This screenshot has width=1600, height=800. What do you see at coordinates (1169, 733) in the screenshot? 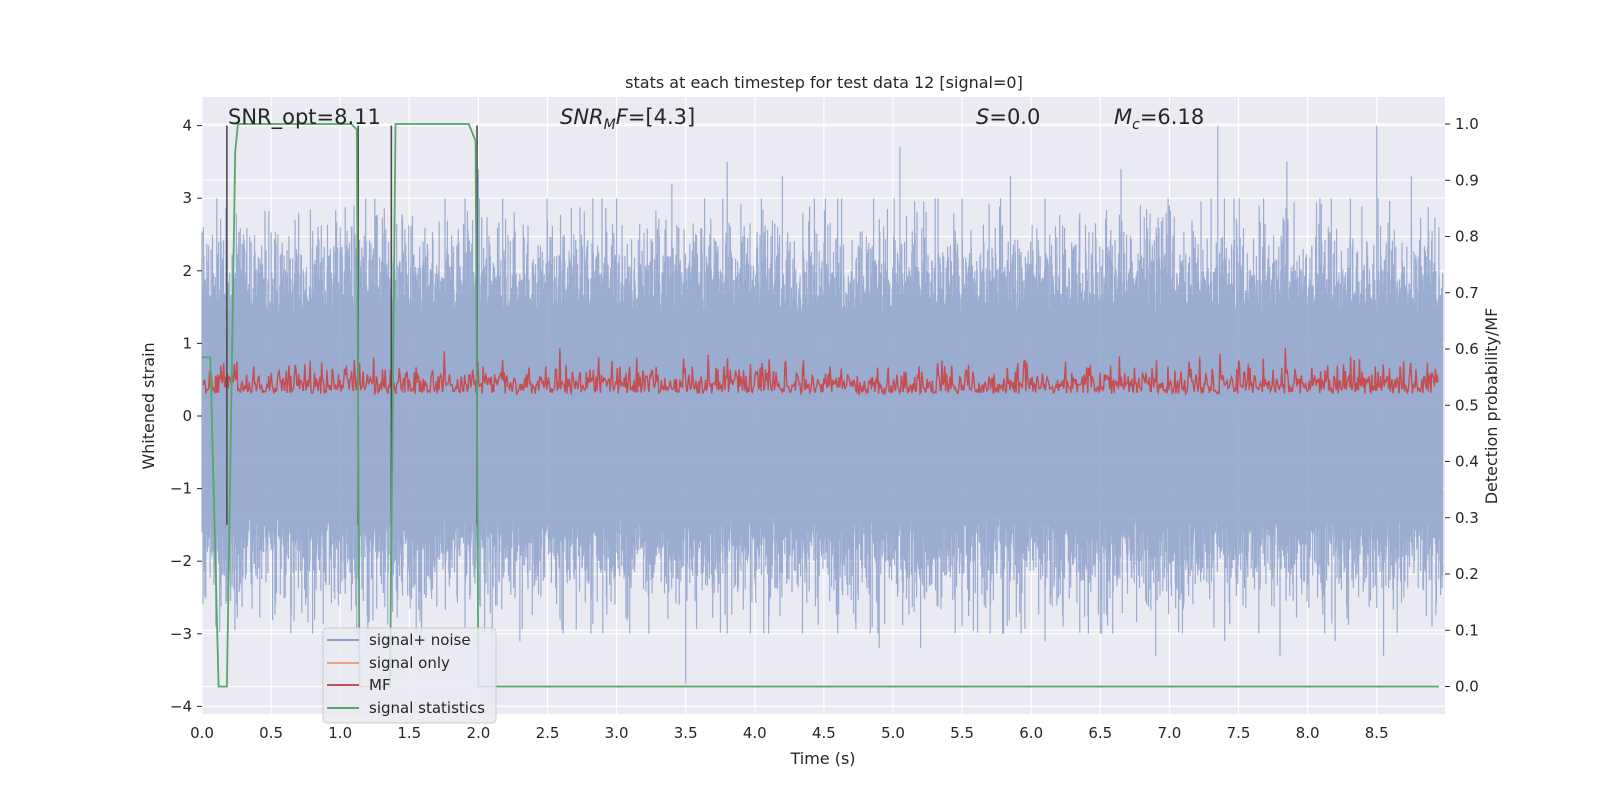
I see `x-tick-label: 7.0` at bounding box center [1169, 733].